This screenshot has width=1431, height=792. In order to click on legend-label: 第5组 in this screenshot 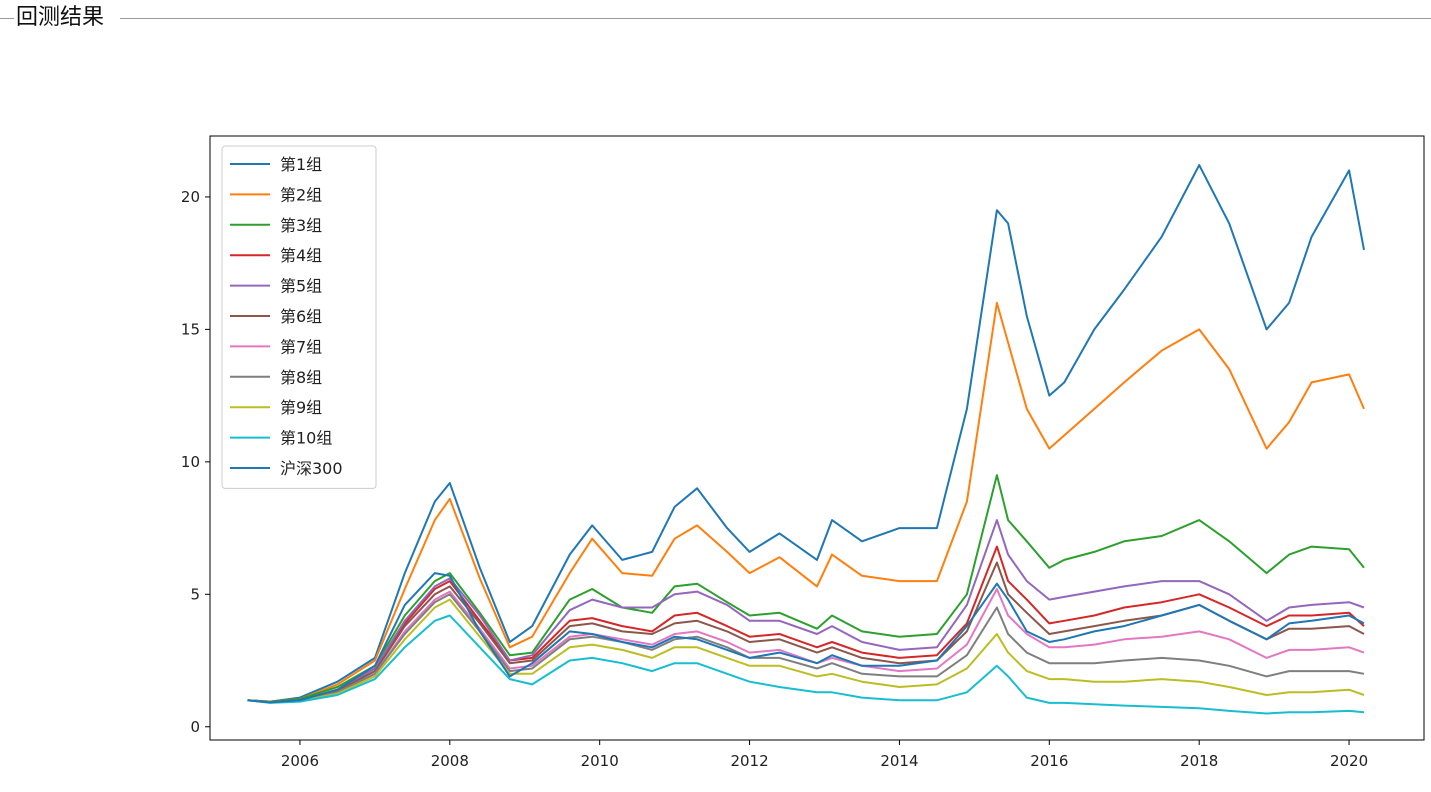, I will do `click(301, 286)`.